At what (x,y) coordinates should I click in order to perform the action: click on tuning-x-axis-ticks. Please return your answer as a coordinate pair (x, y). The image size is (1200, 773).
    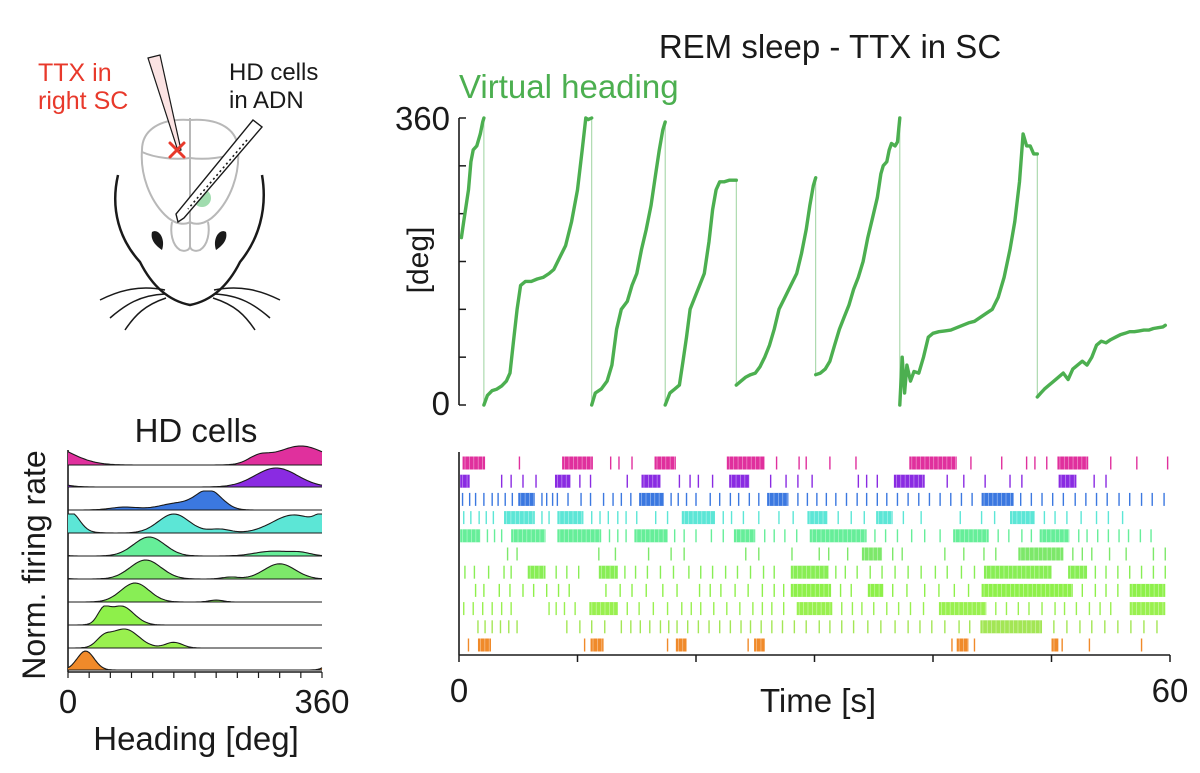
    Looking at the image, I should click on (195, 675).